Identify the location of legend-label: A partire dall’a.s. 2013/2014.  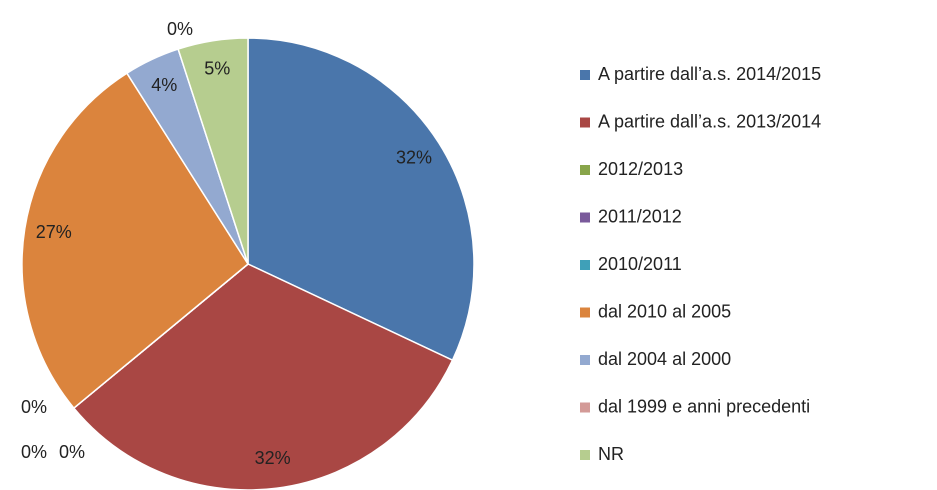
(709, 121).